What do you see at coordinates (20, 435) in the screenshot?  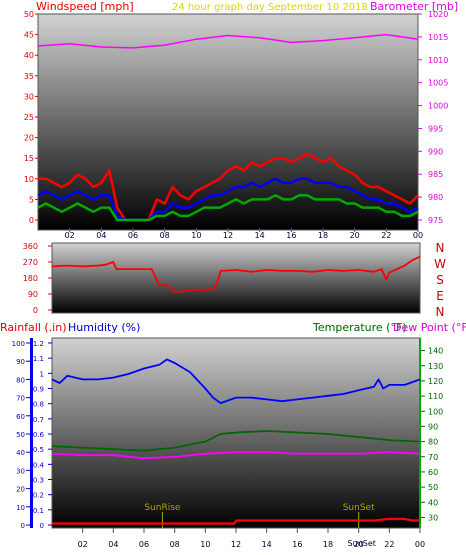 I see `humidity-tick-label: 50` at bounding box center [20, 435].